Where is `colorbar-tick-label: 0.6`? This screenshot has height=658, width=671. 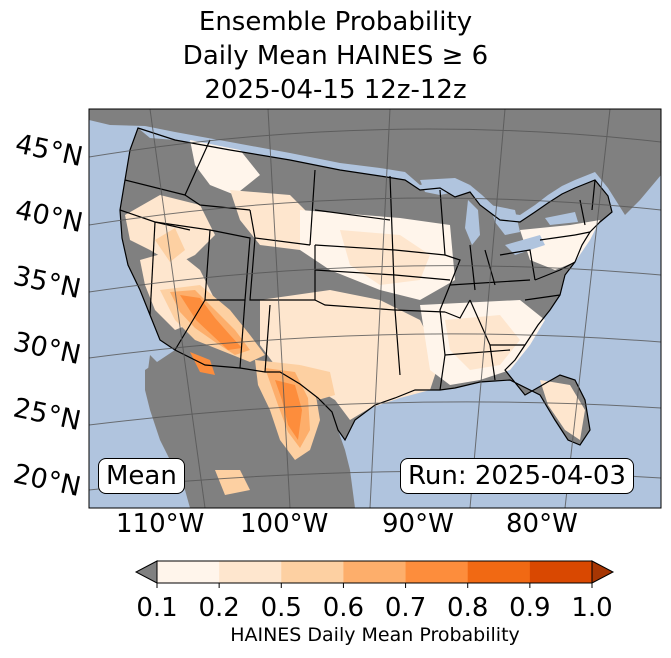
colorbar-tick-label: 0.6 is located at coordinates (343, 608).